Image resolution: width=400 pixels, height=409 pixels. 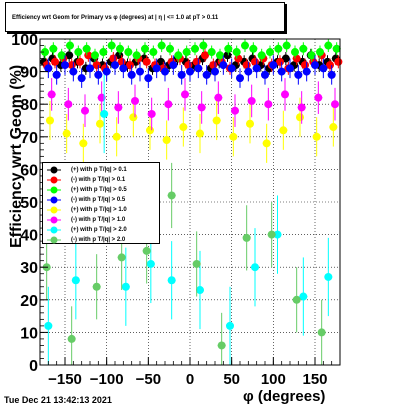 What do you see at coordinates (98, 240) in the screenshot?
I see `legend-label: (-) with p T/|q| > 2.0` at bounding box center [98, 240].